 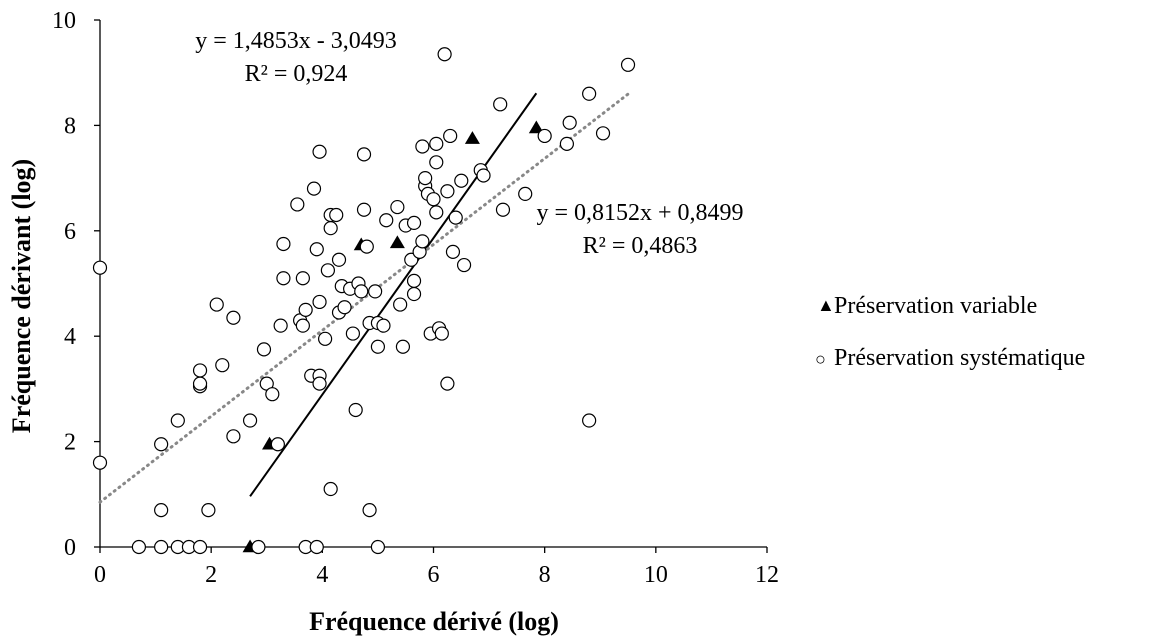 What do you see at coordinates (296, 74) in the screenshot?
I see `trendline-variable-r2: R² = 0,924` at bounding box center [296, 74].